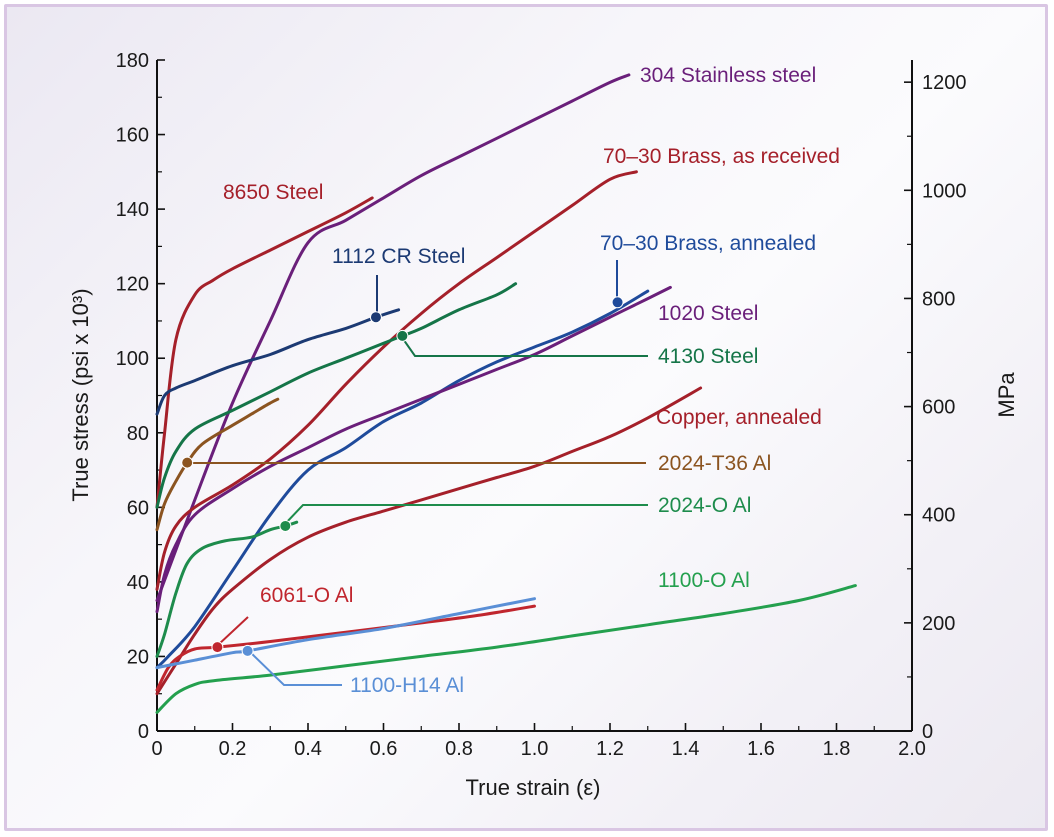 The height and width of the screenshot is (837, 1054). What do you see at coordinates (708, 356) in the screenshot?
I see `series-label-4130-steel: 4130 Steel` at bounding box center [708, 356].